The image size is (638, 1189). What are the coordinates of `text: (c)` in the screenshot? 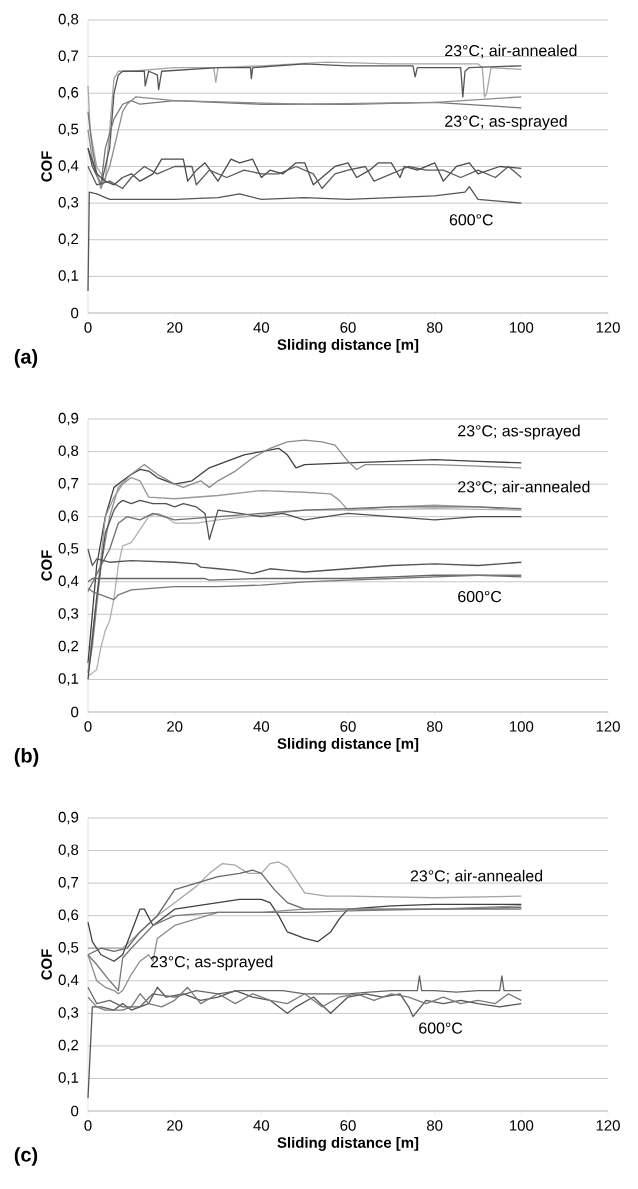 It's located at (26, 1156).